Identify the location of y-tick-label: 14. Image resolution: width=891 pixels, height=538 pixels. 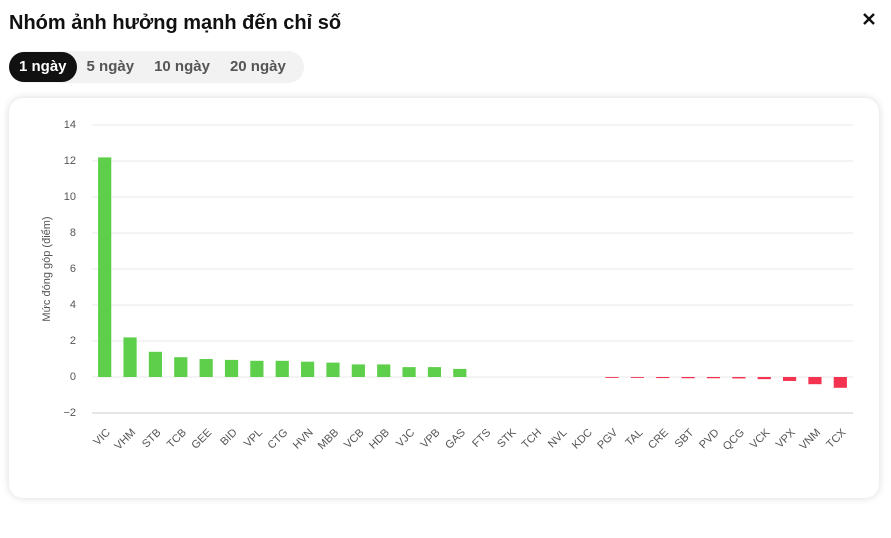
(70, 125).